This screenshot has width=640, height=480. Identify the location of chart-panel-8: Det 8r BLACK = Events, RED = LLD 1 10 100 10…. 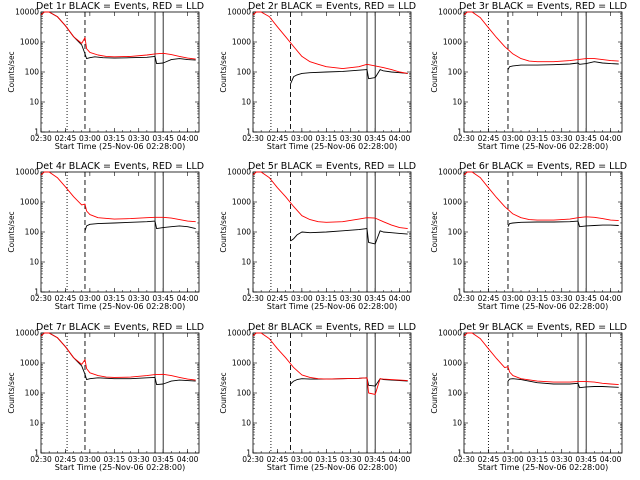
(317, 397).